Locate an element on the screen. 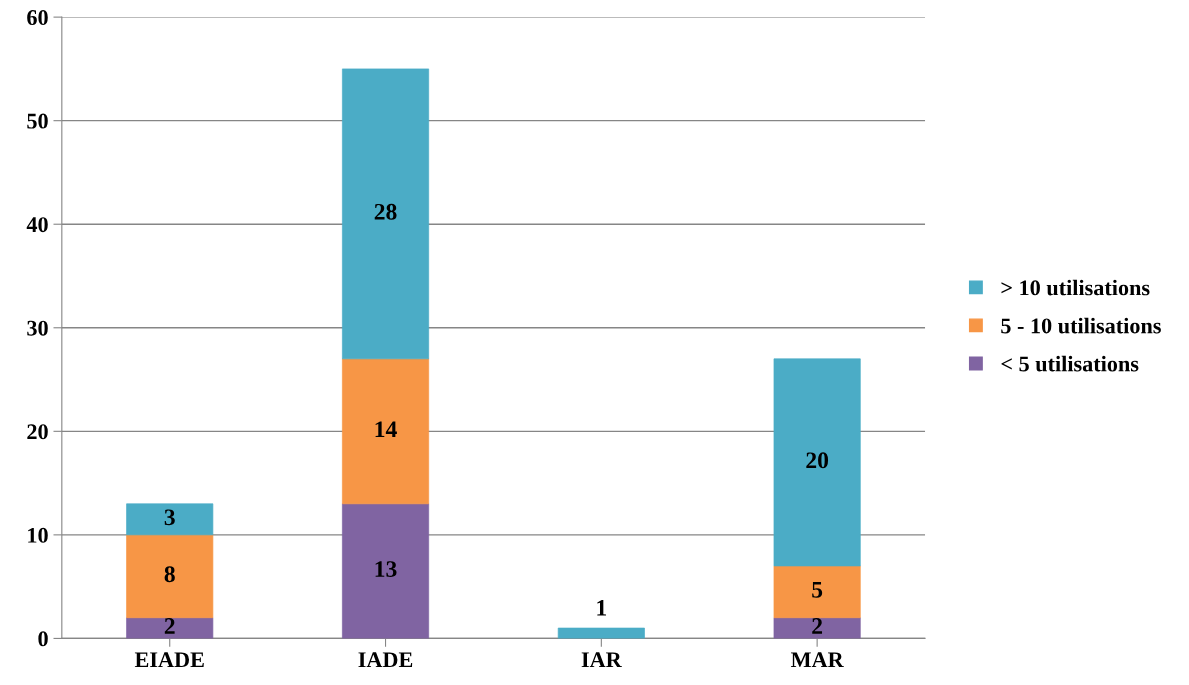  data-label: 13 is located at coordinates (386, 569).